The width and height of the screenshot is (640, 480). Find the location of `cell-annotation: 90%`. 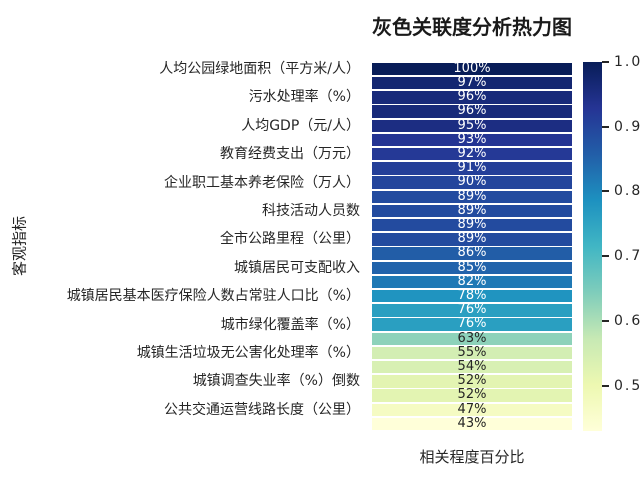

cell-annotation: 90% is located at coordinates (472, 182).